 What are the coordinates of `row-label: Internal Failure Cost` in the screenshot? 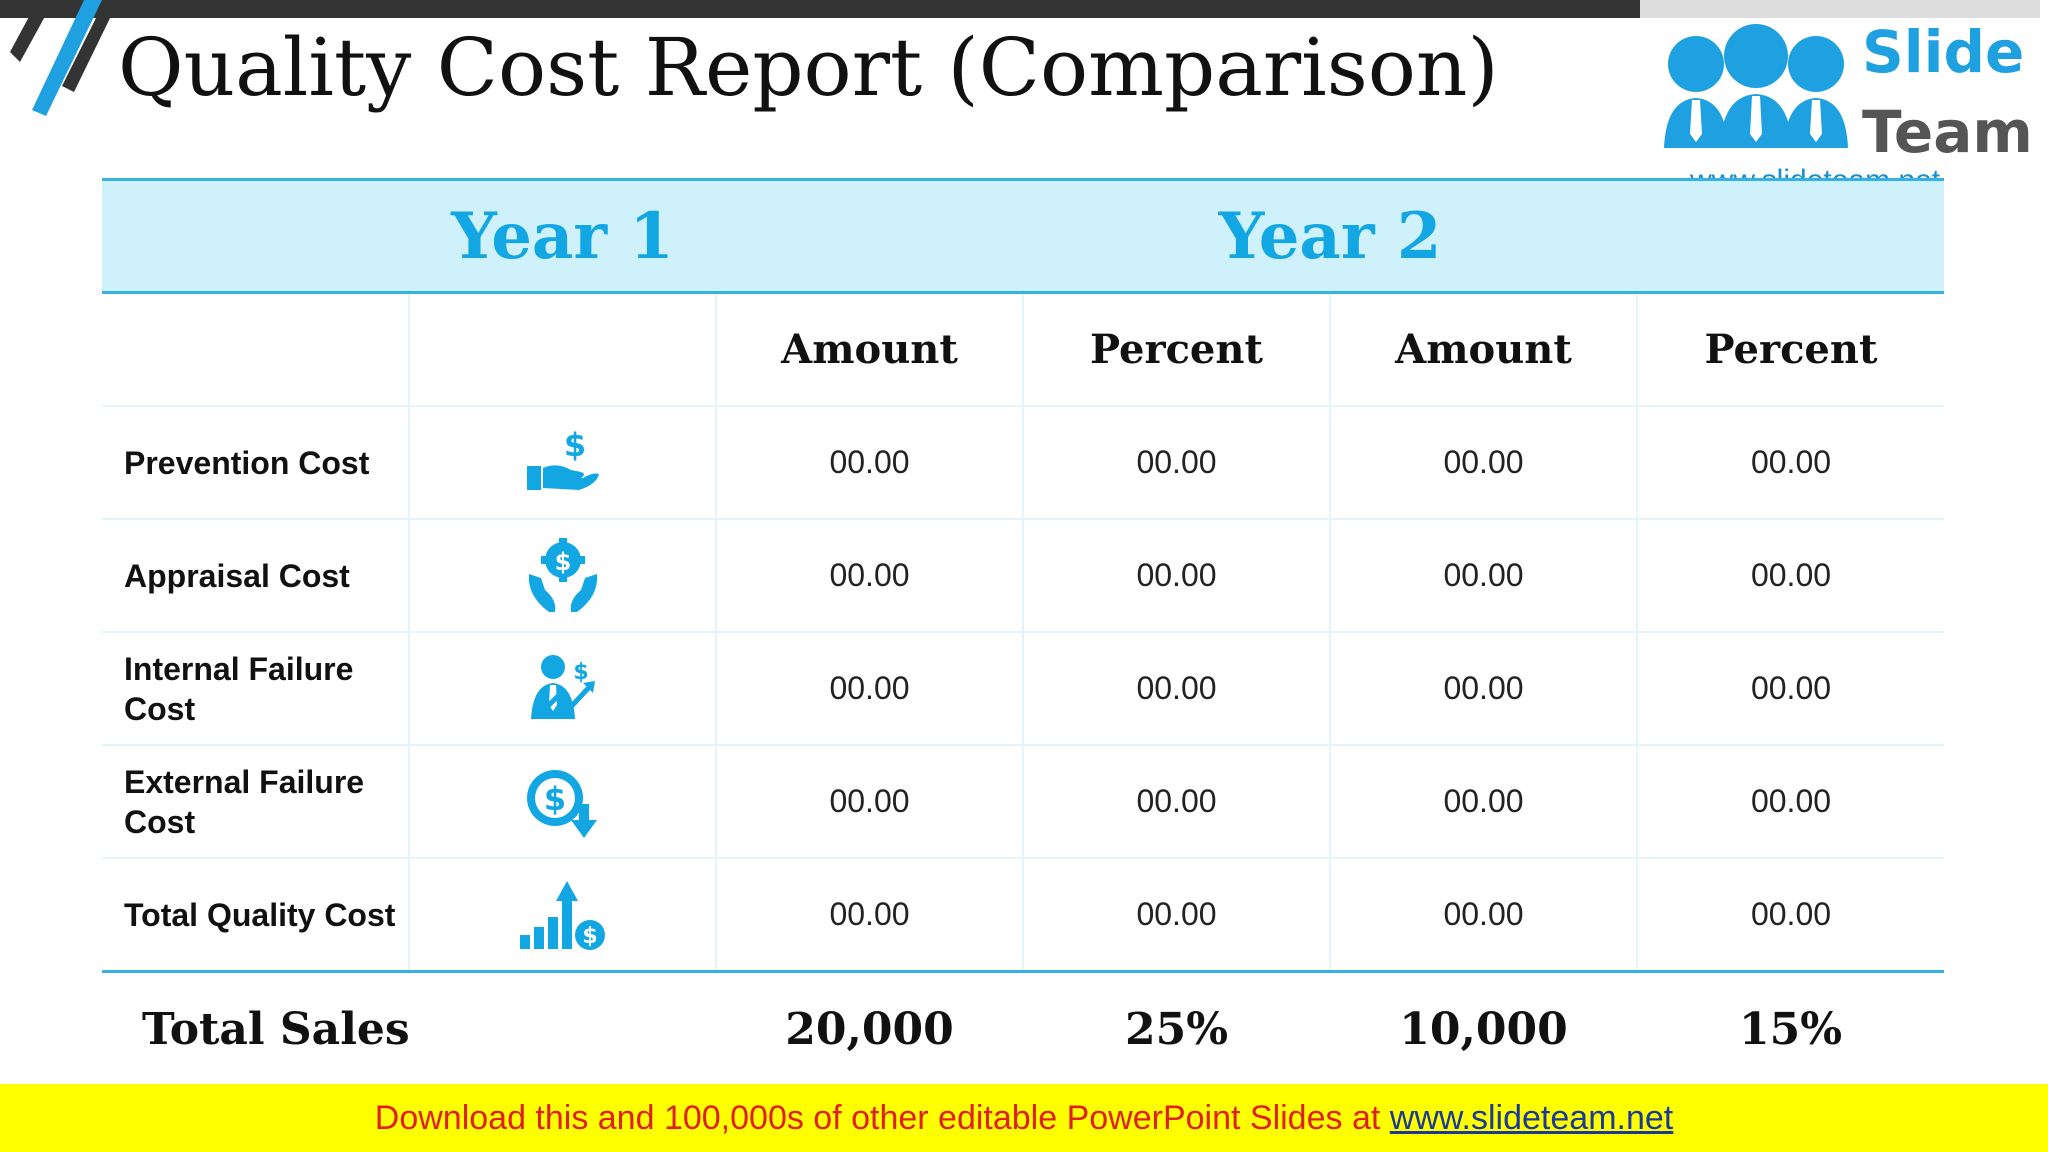 It's located at (256, 689).